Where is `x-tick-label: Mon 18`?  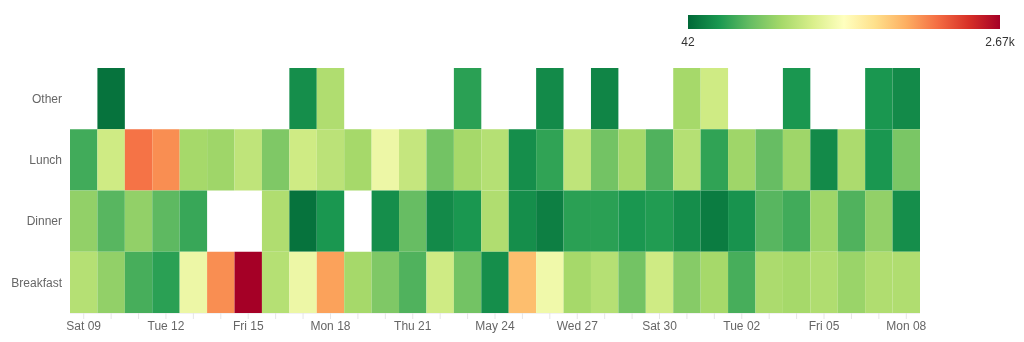
x-tick-label: Mon 18 is located at coordinates (330, 325).